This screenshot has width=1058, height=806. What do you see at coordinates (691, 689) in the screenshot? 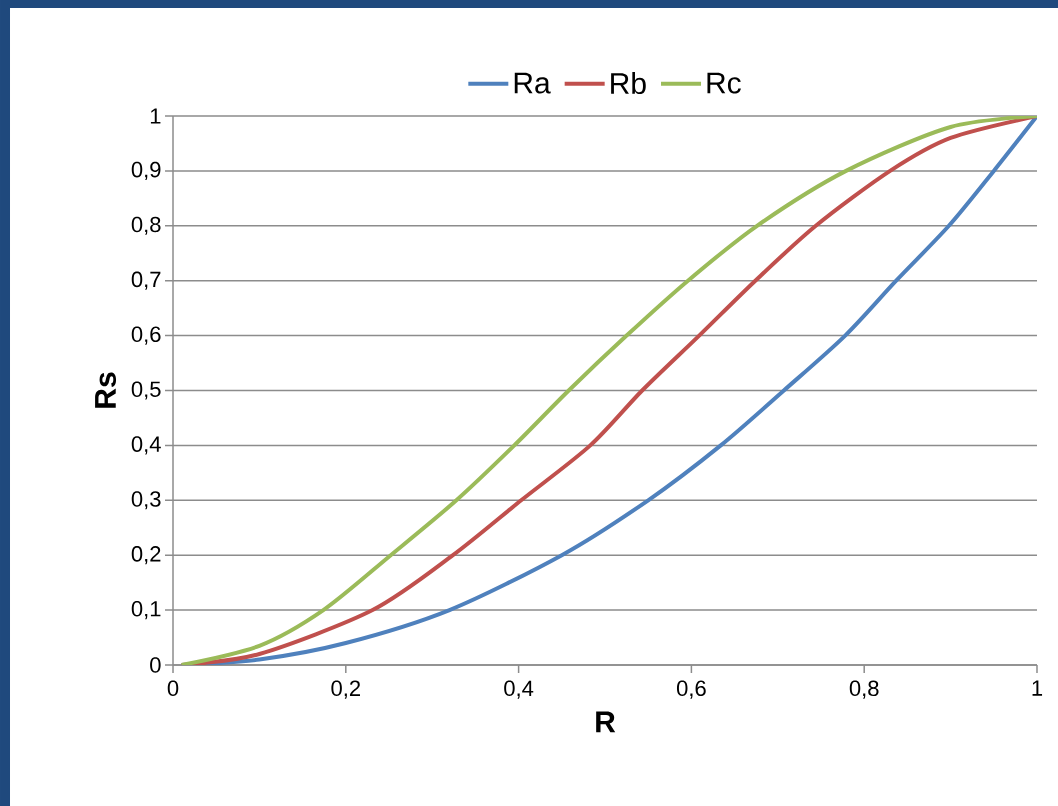
I see `x-tick-label: 0,6` at bounding box center [691, 689].